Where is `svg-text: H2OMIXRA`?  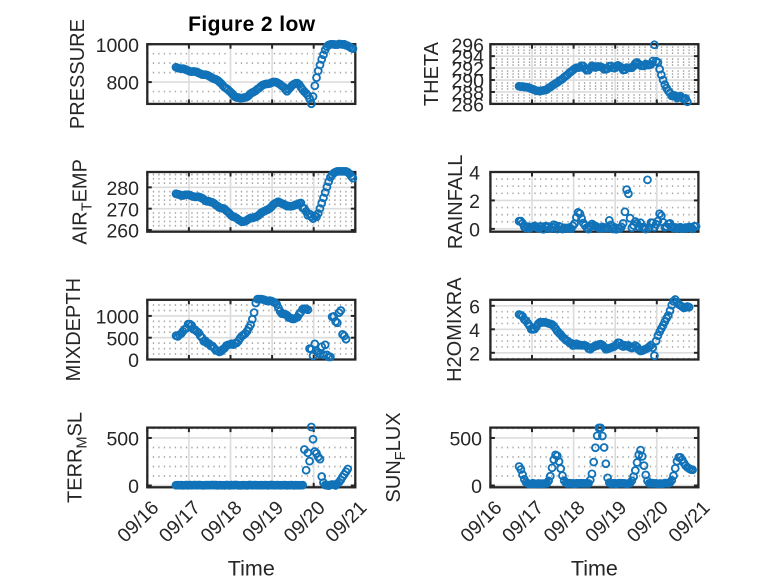
svg-text: H2OMIXRA is located at coordinates (455, 329).